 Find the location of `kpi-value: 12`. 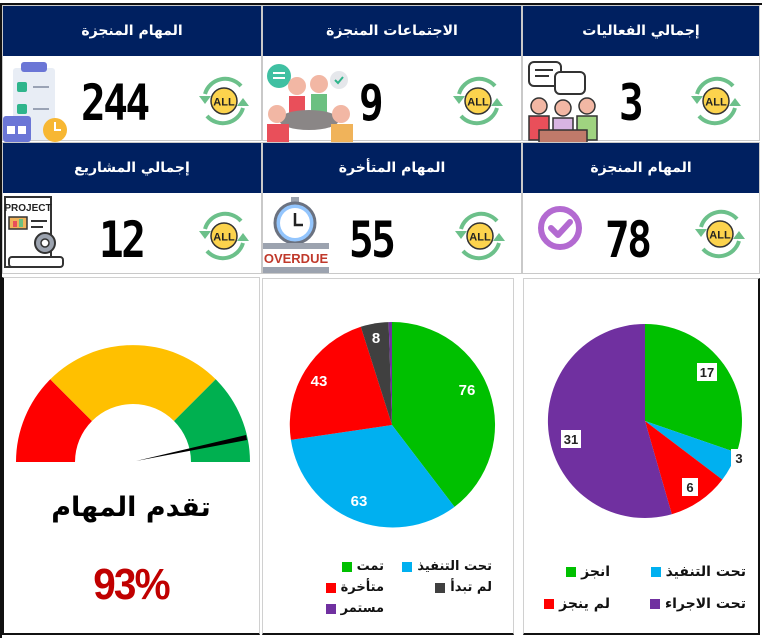

kpi-value: 12 is located at coordinates (122, 240).